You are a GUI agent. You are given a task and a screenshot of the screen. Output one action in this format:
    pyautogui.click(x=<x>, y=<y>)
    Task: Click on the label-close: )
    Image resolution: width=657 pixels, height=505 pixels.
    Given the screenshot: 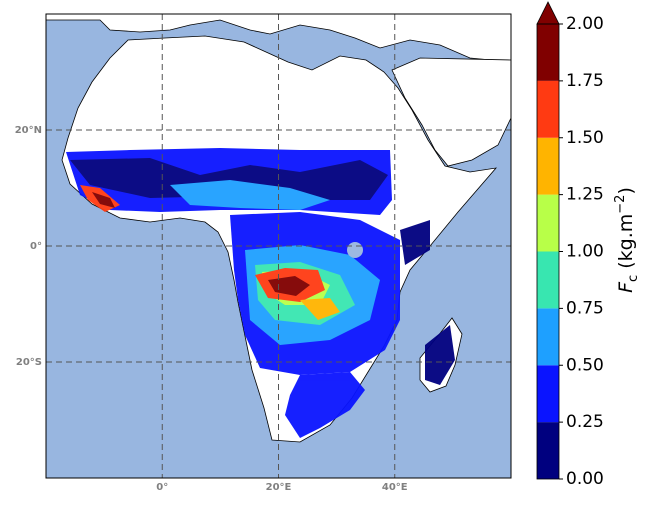 What is the action you would take?
    pyautogui.click(x=626, y=190)
    